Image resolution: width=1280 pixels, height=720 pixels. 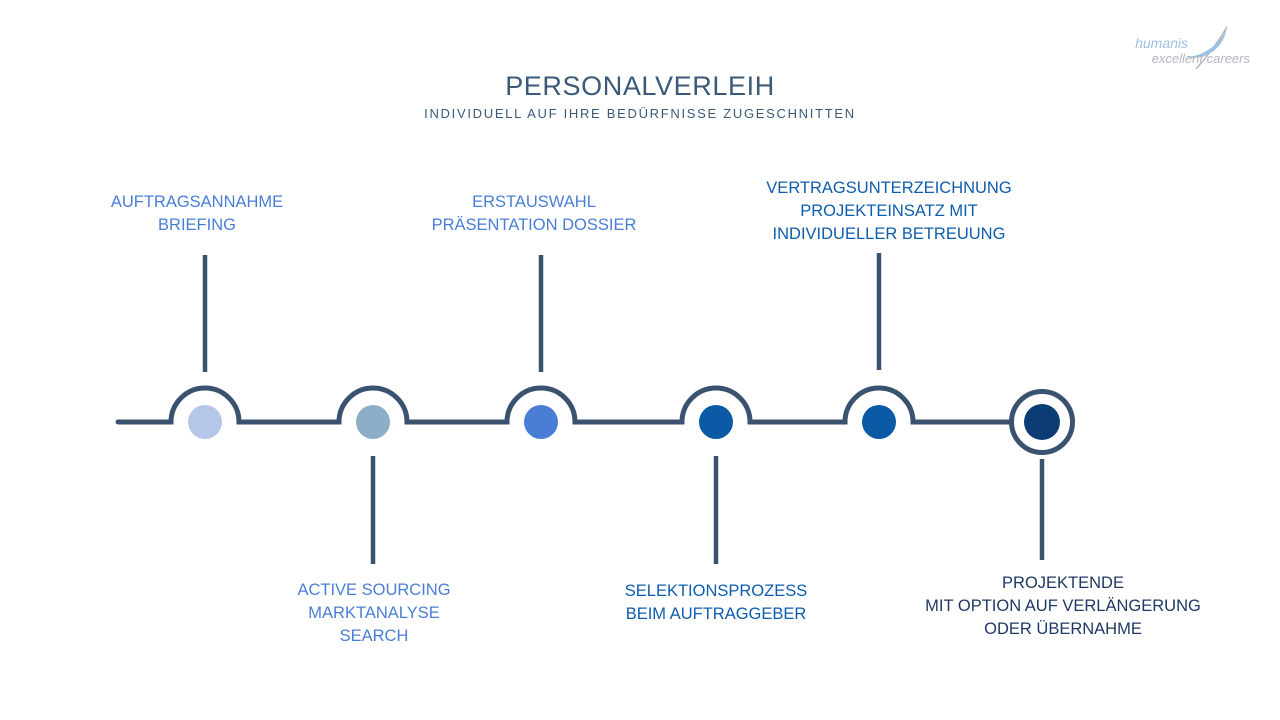 I want to click on step-label-line: AUFTRAGSANNAHME, so click(x=197, y=202).